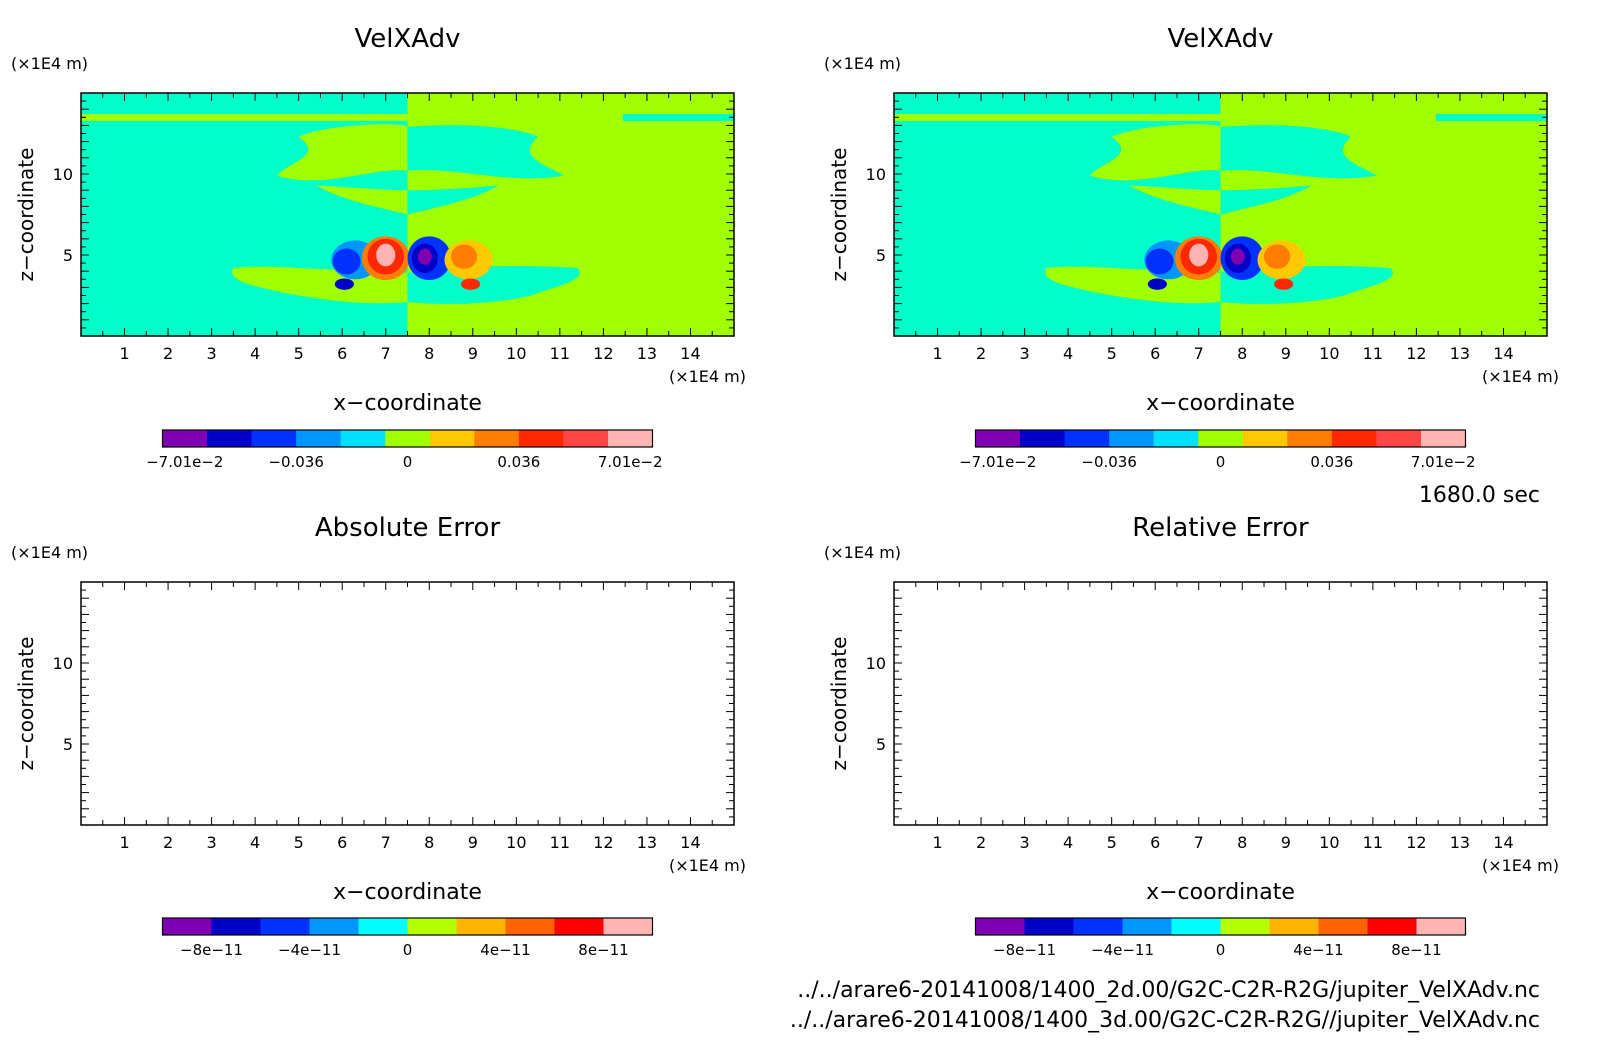  What do you see at coordinates (211, 950) in the screenshot?
I see `colorbar-label: −8e−11` at bounding box center [211, 950].